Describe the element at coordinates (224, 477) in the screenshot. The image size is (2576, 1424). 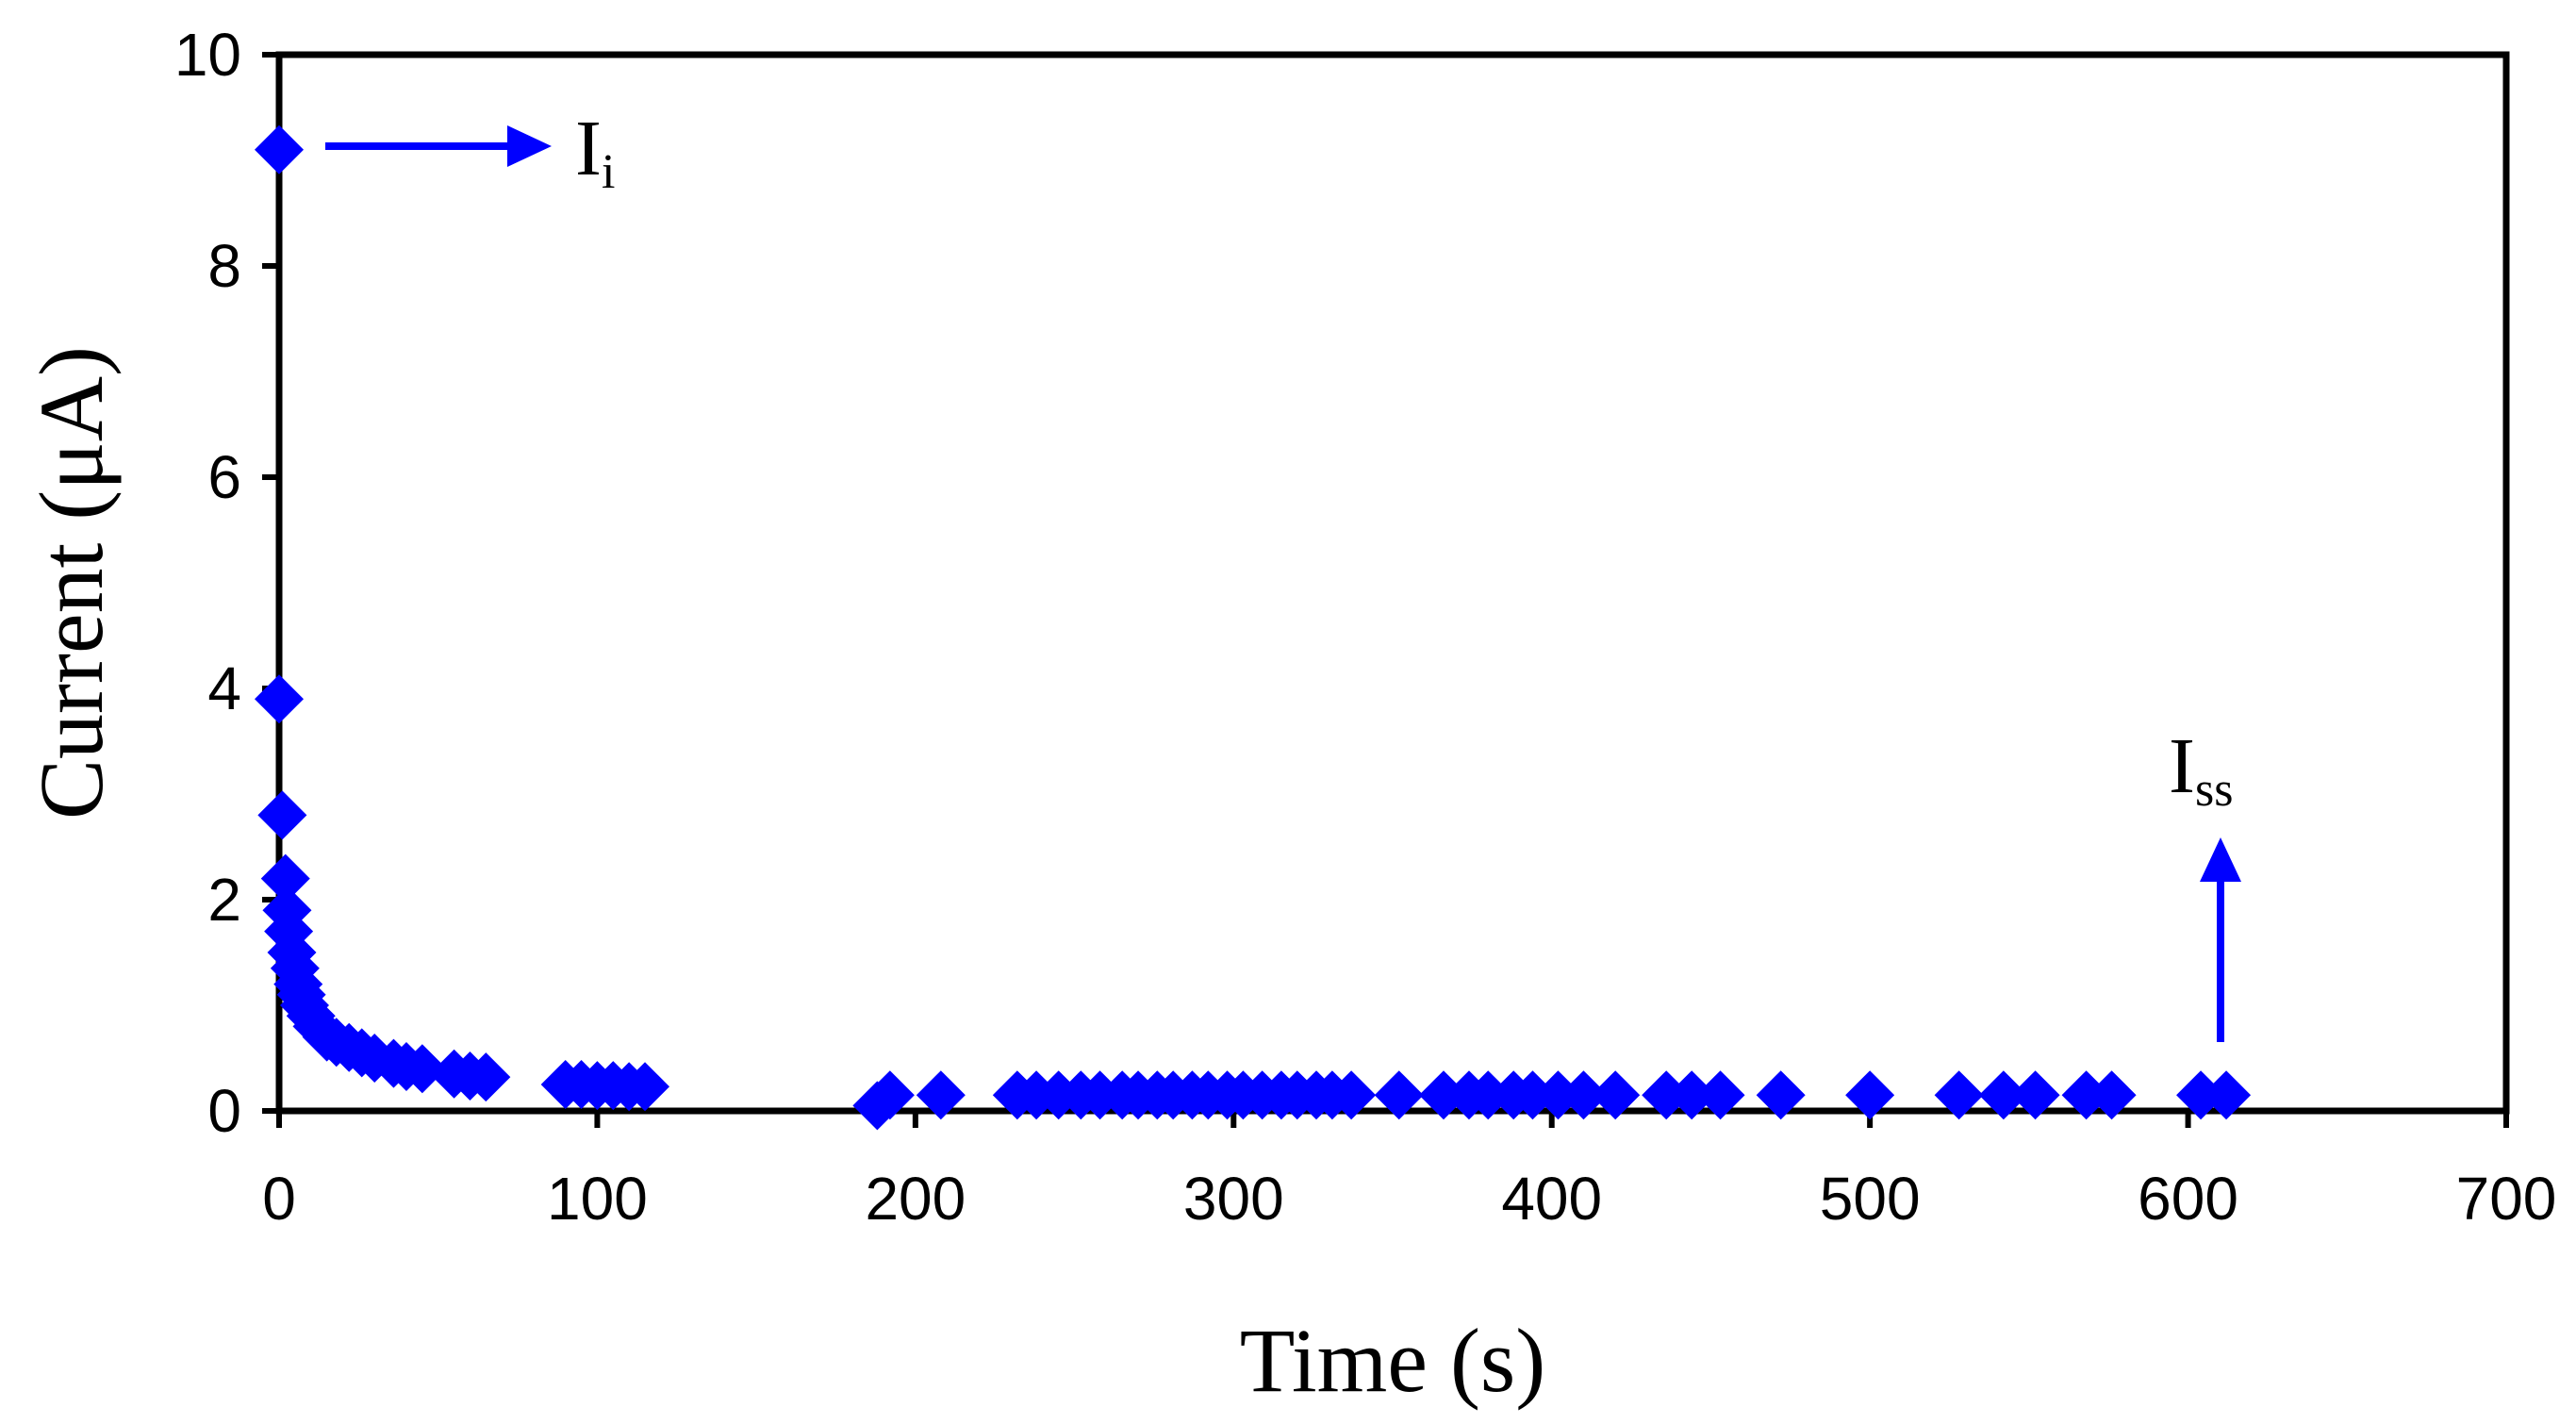
I see `y-tick-label: 6` at that location.